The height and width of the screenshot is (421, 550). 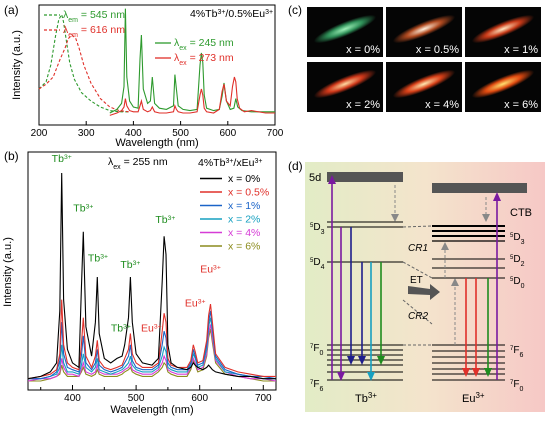 I want to click on legend-entry: x = 0%, so click(x=244, y=179).